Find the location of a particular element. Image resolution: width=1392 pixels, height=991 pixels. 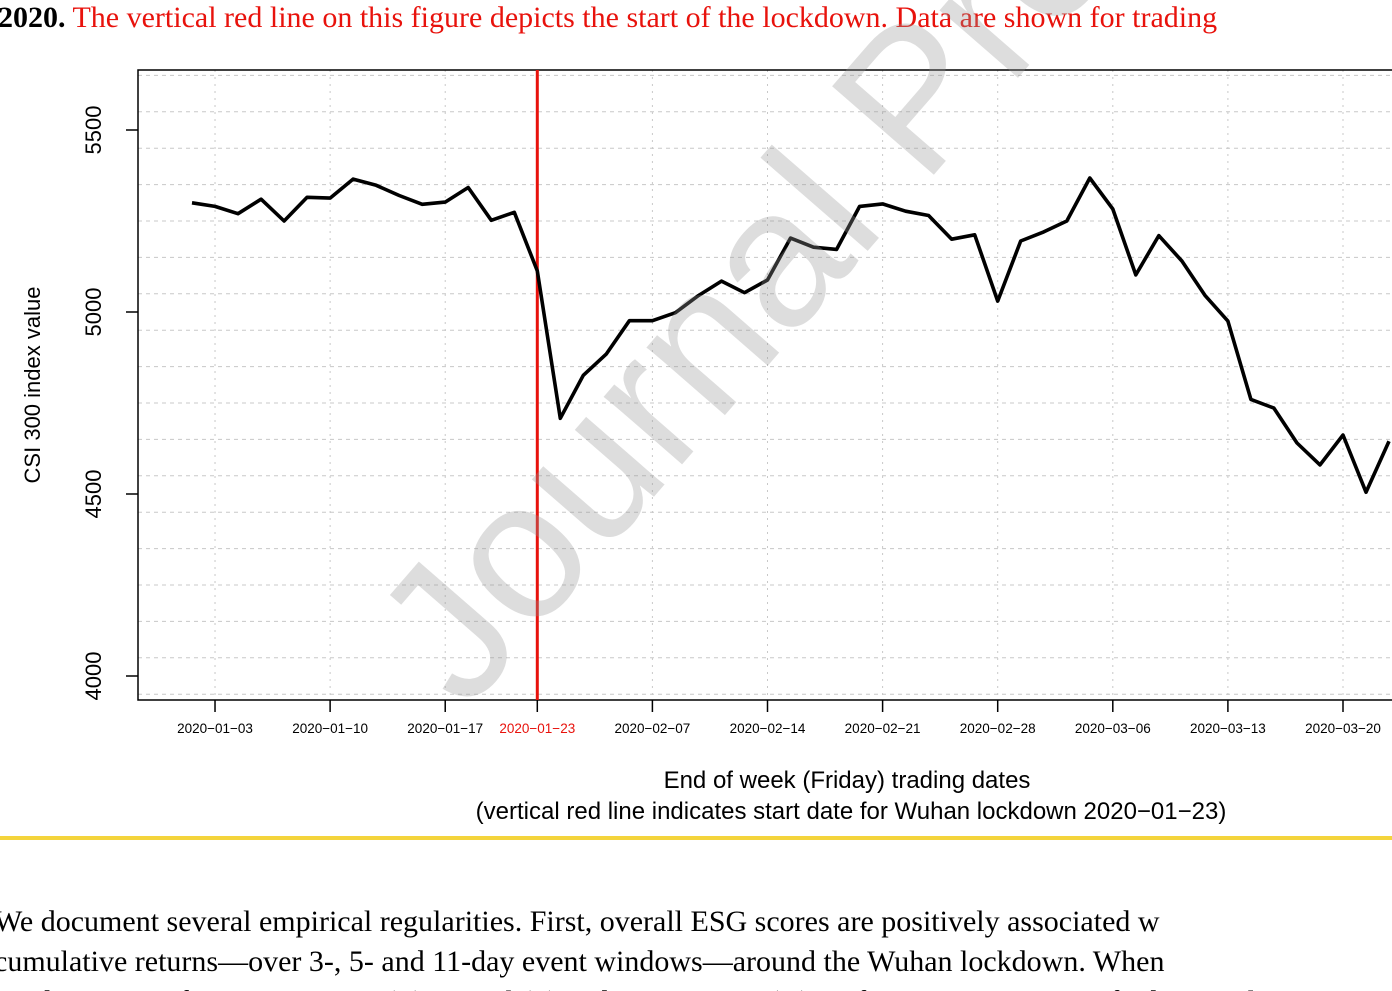

caption-lead: 2020. is located at coordinates (33, 17).